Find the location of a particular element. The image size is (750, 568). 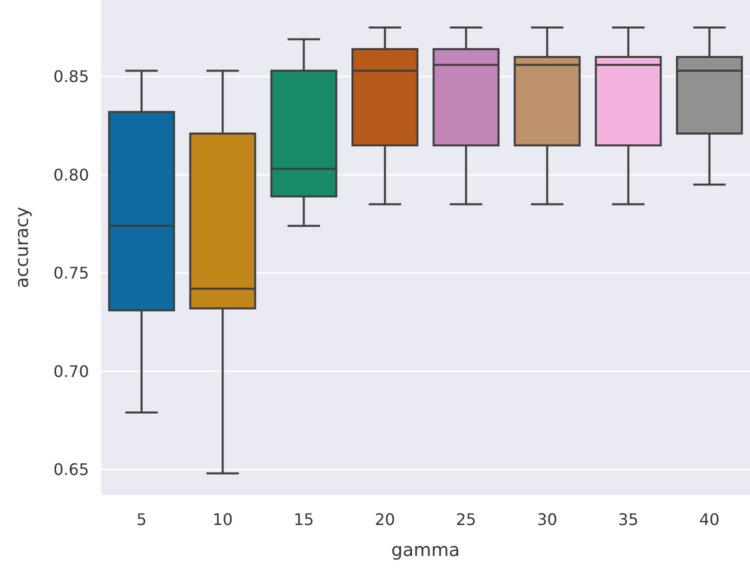

y-tick-label: 0.70 is located at coordinates (71, 371).